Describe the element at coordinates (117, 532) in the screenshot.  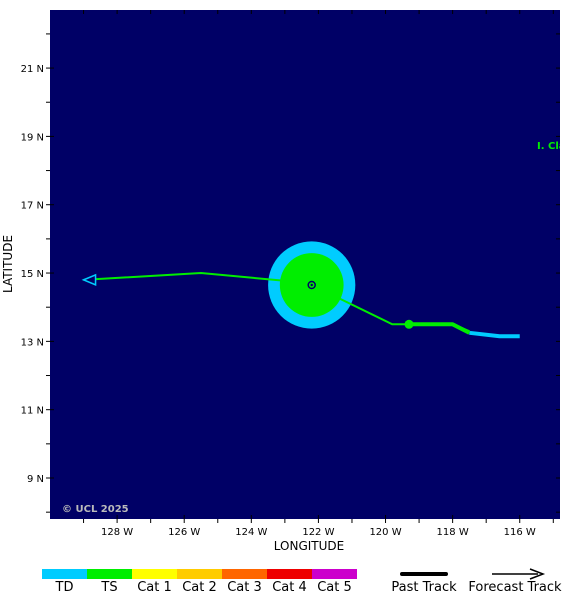
I see `x-tick-label: 128 W` at that location.